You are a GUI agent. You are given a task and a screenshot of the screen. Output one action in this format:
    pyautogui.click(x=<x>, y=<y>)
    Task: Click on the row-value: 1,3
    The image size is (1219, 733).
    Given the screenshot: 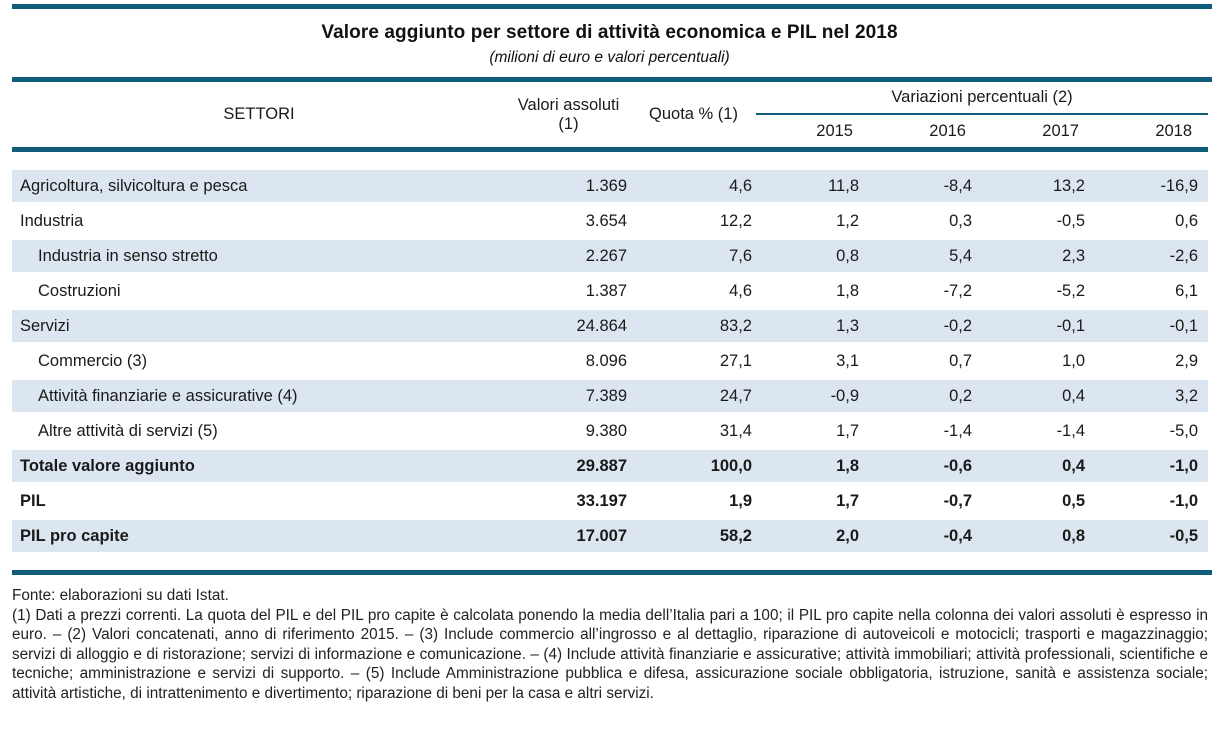 What is the action you would take?
    pyautogui.click(x=812, y=327)
    